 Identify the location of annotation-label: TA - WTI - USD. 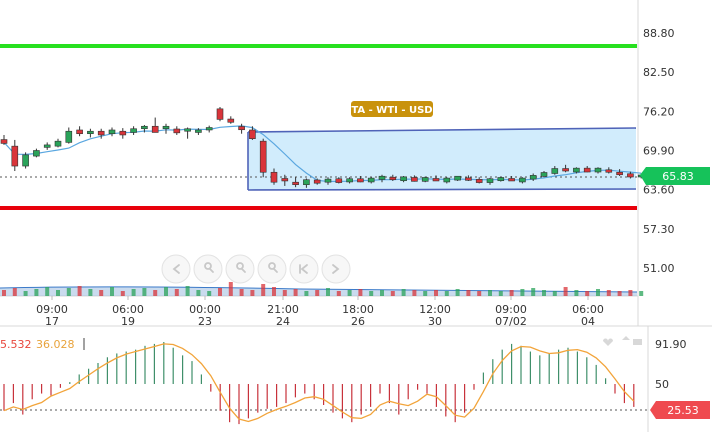
(391, 110).